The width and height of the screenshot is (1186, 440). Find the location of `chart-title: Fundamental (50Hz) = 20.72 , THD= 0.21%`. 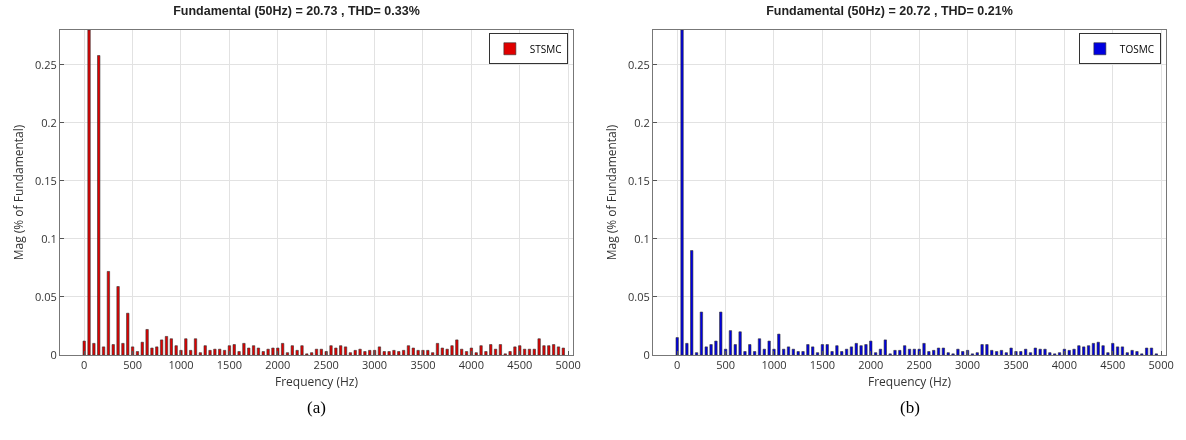

chart-title: Fundamental (50Hz) = 20.72 , THD= 0.21% is located at coordinates (889, 11).